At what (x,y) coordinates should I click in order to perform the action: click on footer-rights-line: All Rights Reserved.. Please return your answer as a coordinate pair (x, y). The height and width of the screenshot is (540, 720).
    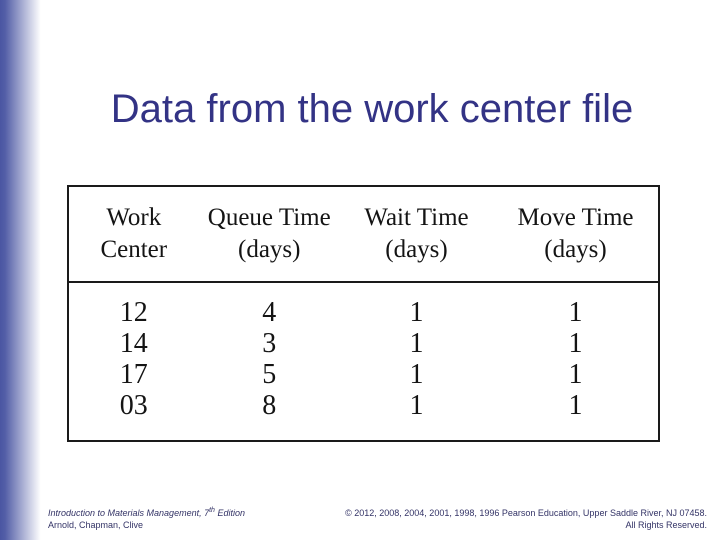
    Looking at the image, I should click on (666, 525).